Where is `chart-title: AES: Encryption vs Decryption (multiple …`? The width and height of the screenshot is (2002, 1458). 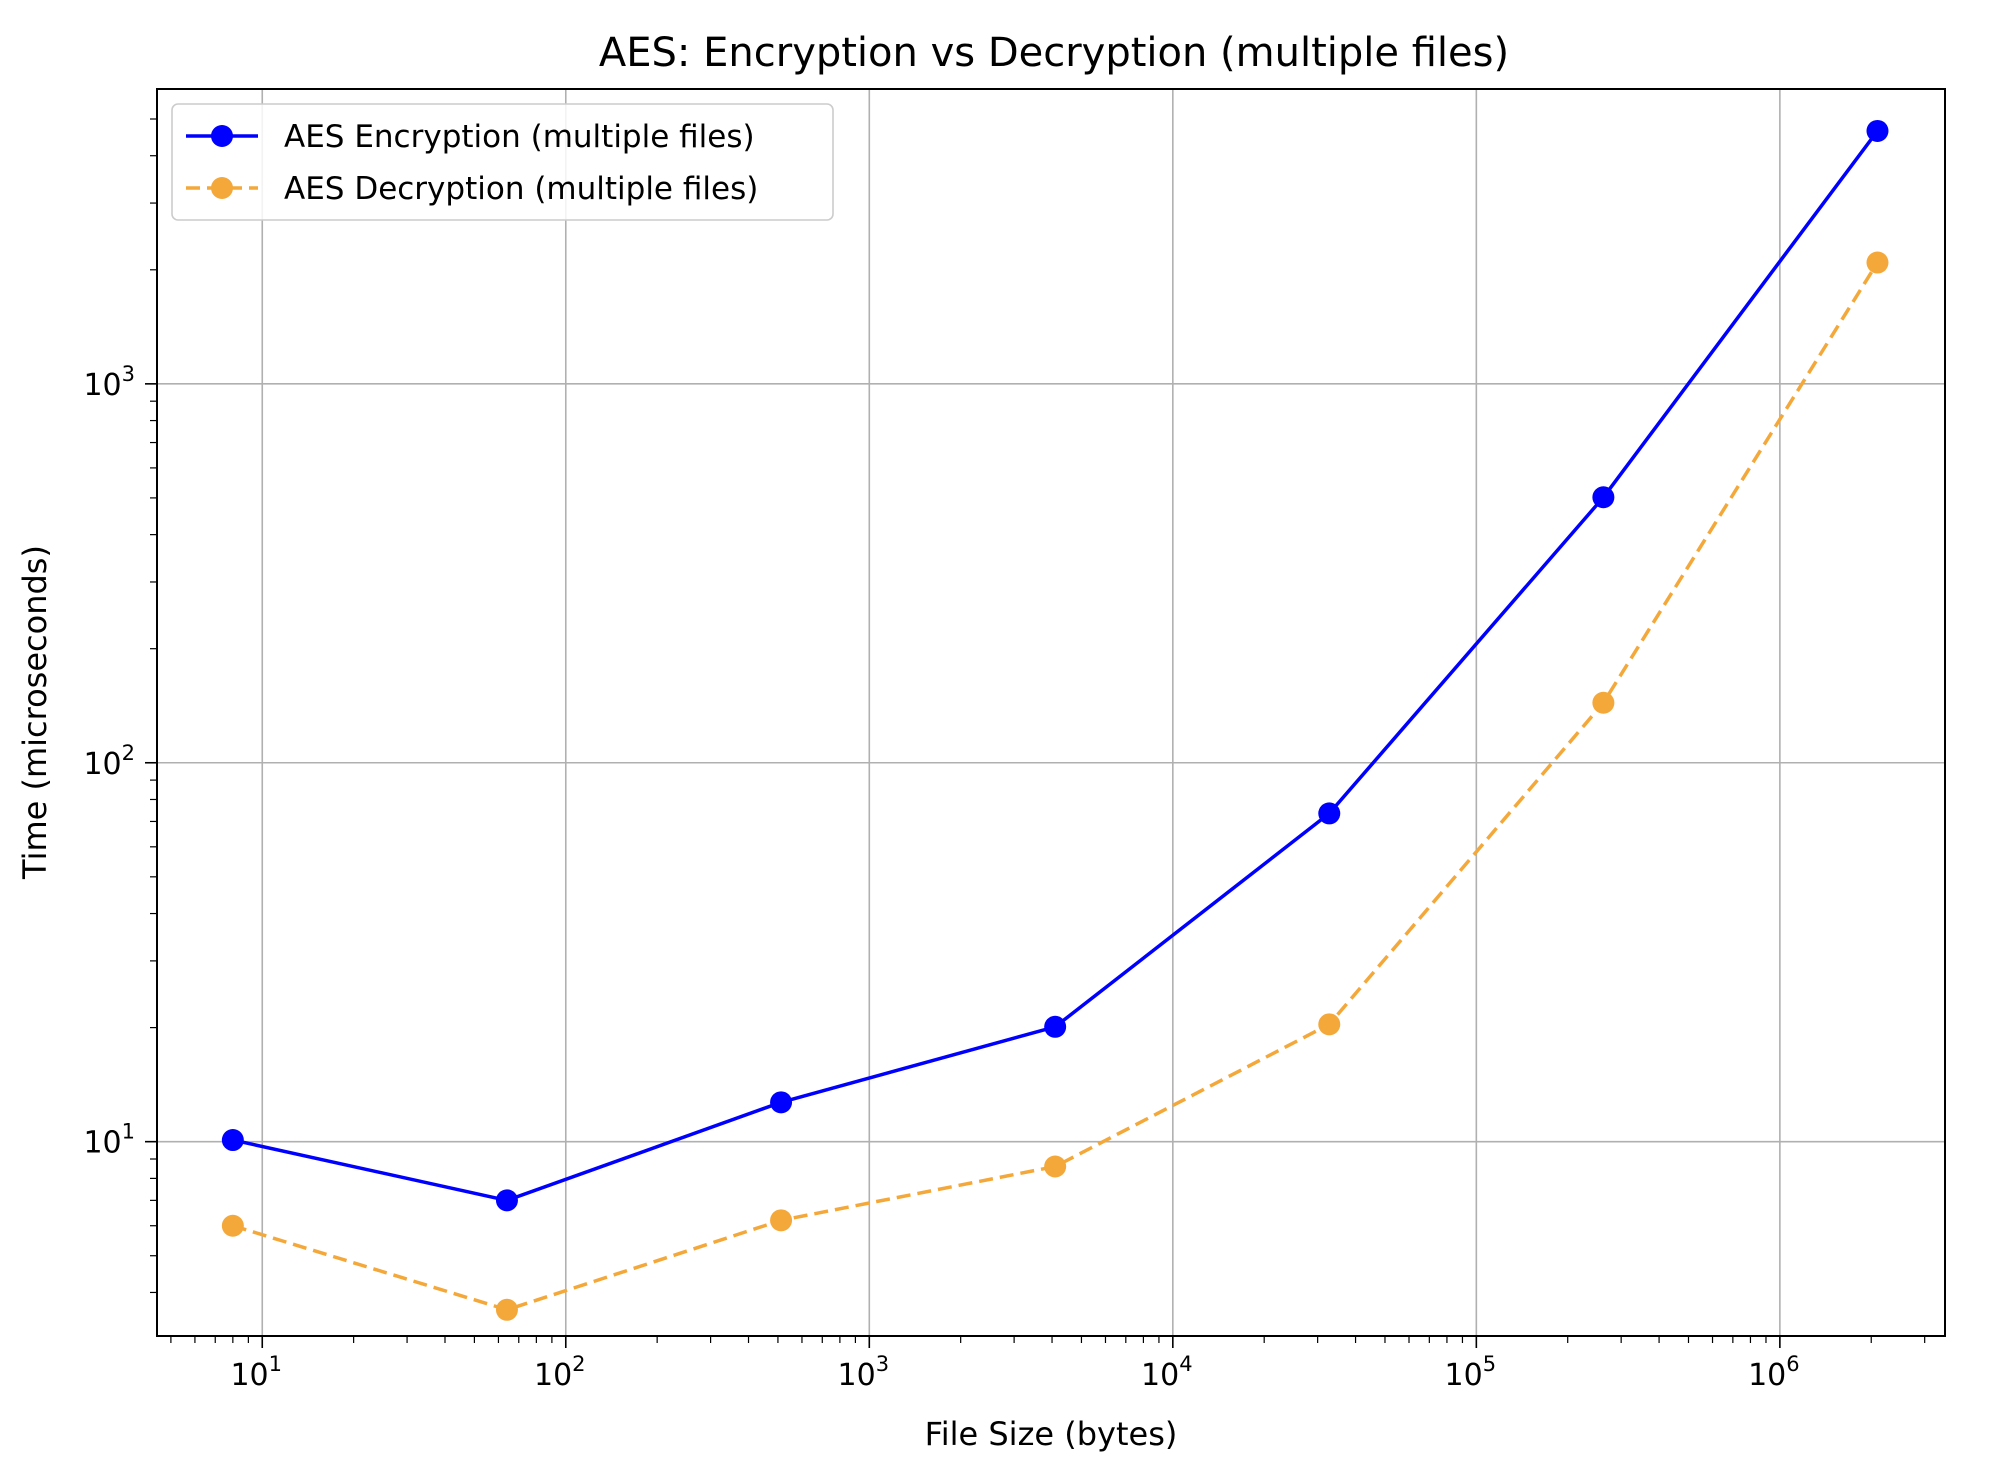
chart-title: AES: Encryption vs Decryption (multiple … is located at coordinates (1054, 53).